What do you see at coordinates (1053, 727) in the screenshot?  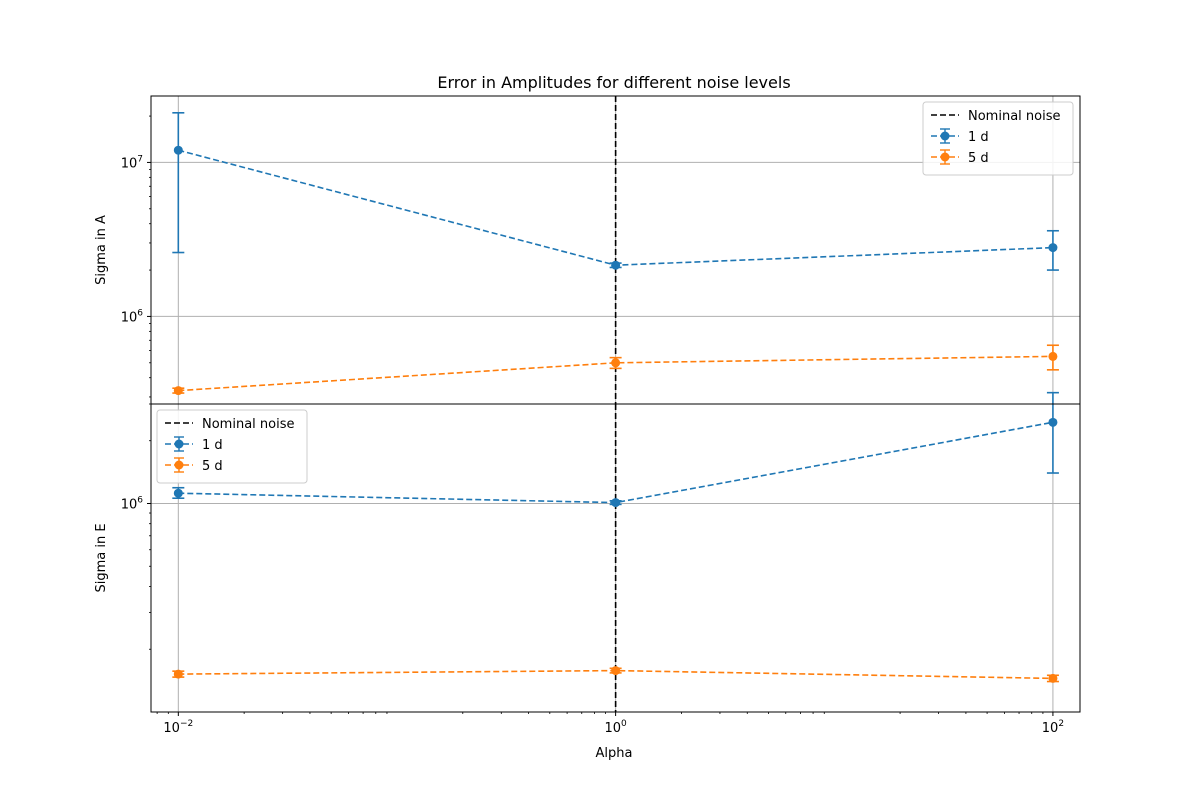 I see `x-tick-label: 10²` at bounding box center [1053, 727].